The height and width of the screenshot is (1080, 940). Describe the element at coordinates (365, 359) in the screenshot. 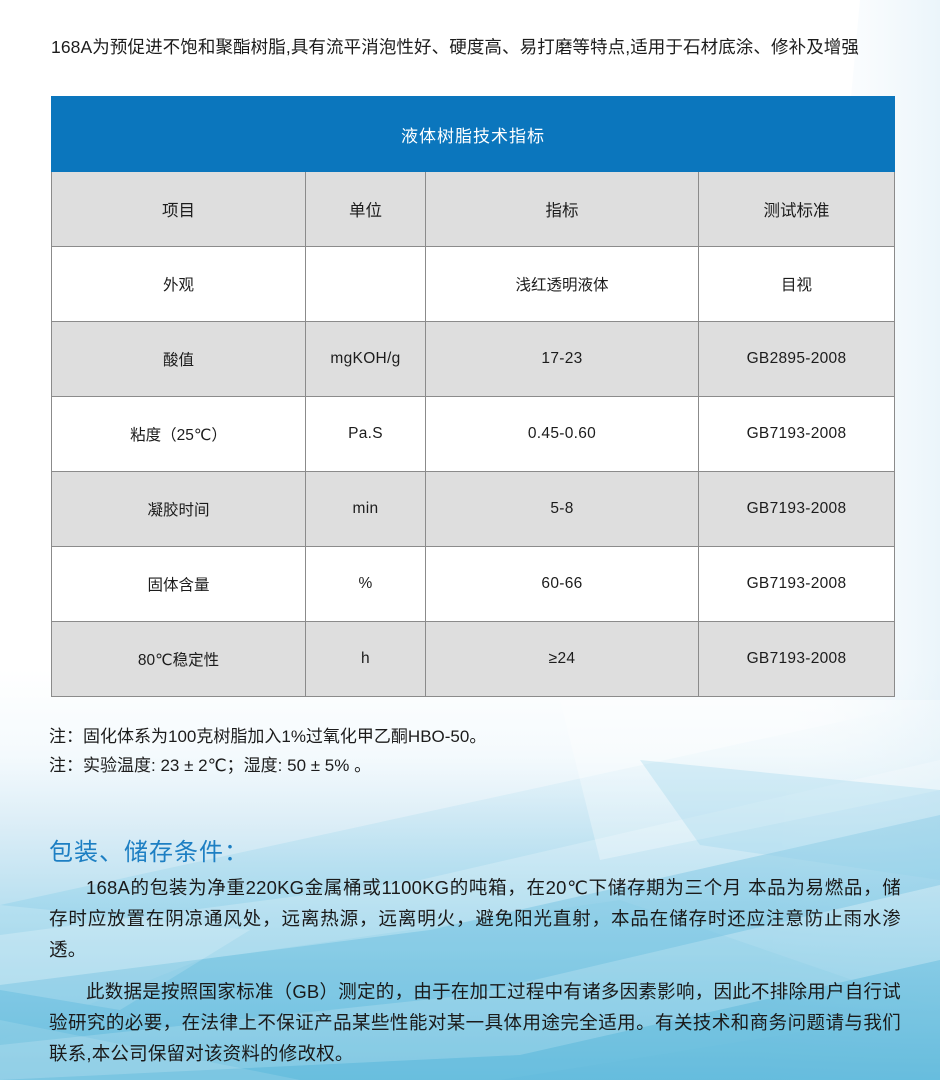

I see `cell-unit: mgKOH/g` at that location.